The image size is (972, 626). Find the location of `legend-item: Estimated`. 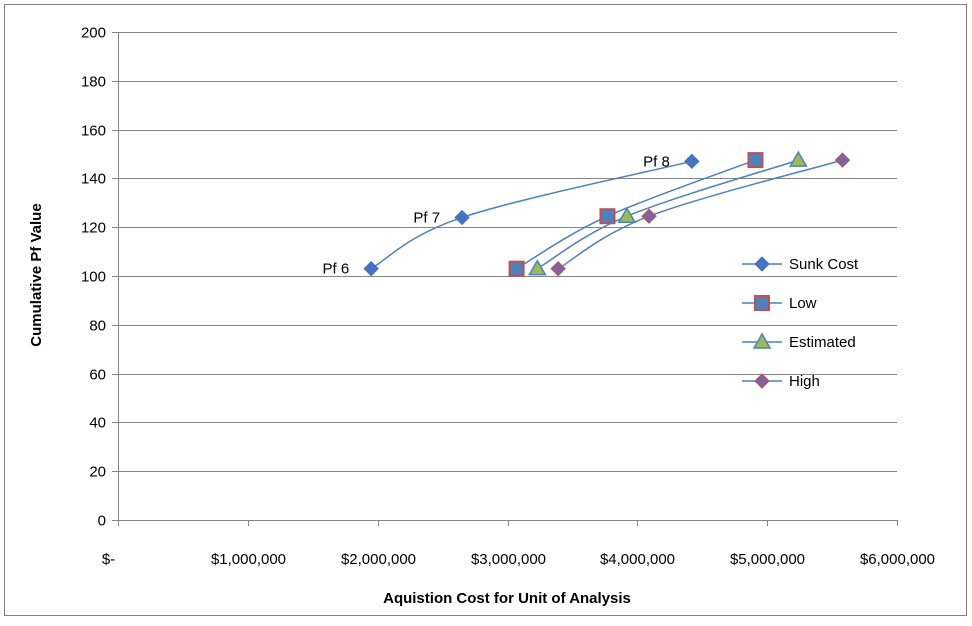

legend-item: Estimated is located at coordinates (799, 341).